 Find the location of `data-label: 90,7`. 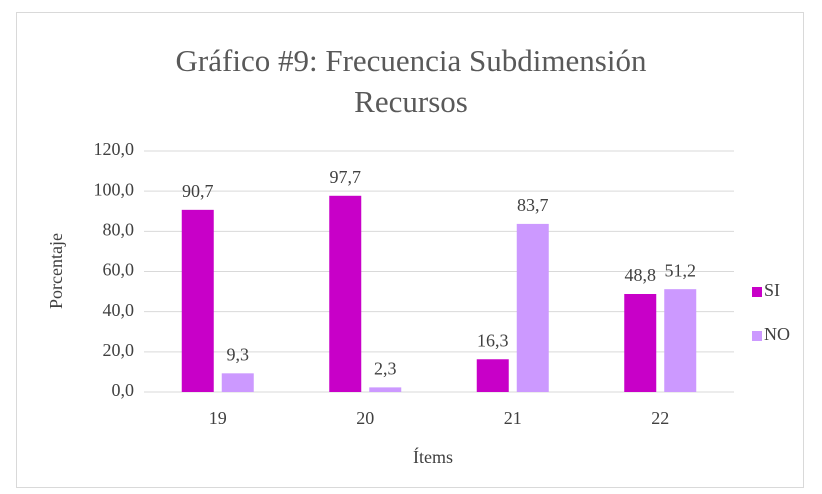

data-label: 90,7 is located at coordinates (198, 191).